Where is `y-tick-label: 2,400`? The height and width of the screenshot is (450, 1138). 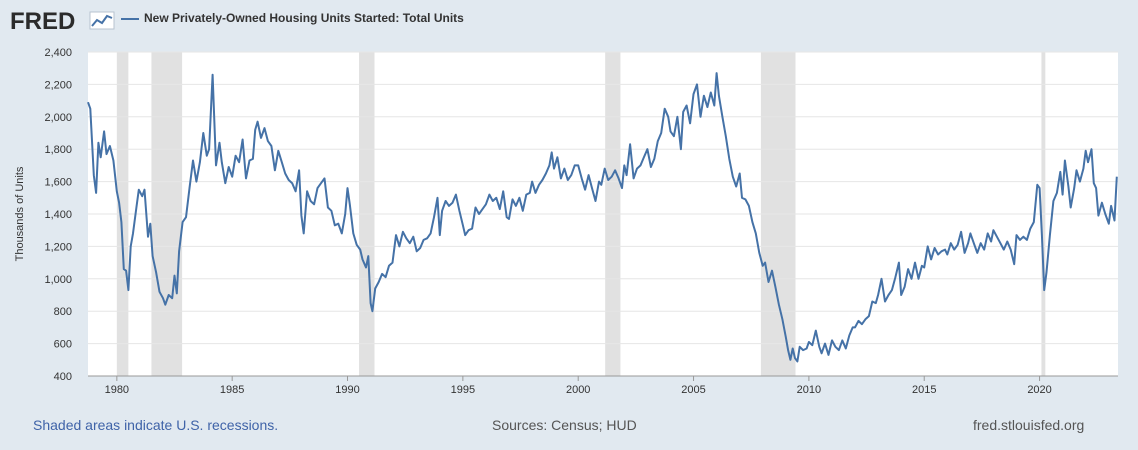
y-tick-label: 2,400 is located at coordinates (58, 53).